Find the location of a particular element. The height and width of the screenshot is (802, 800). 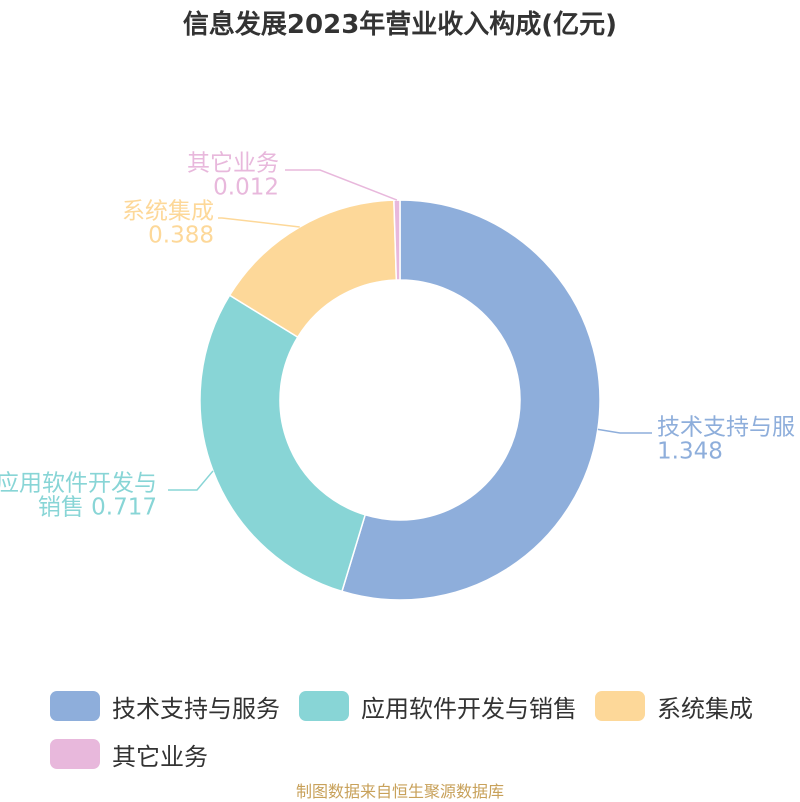

label-tech-support-value: 1.348 is located at coordinates (690, 452).